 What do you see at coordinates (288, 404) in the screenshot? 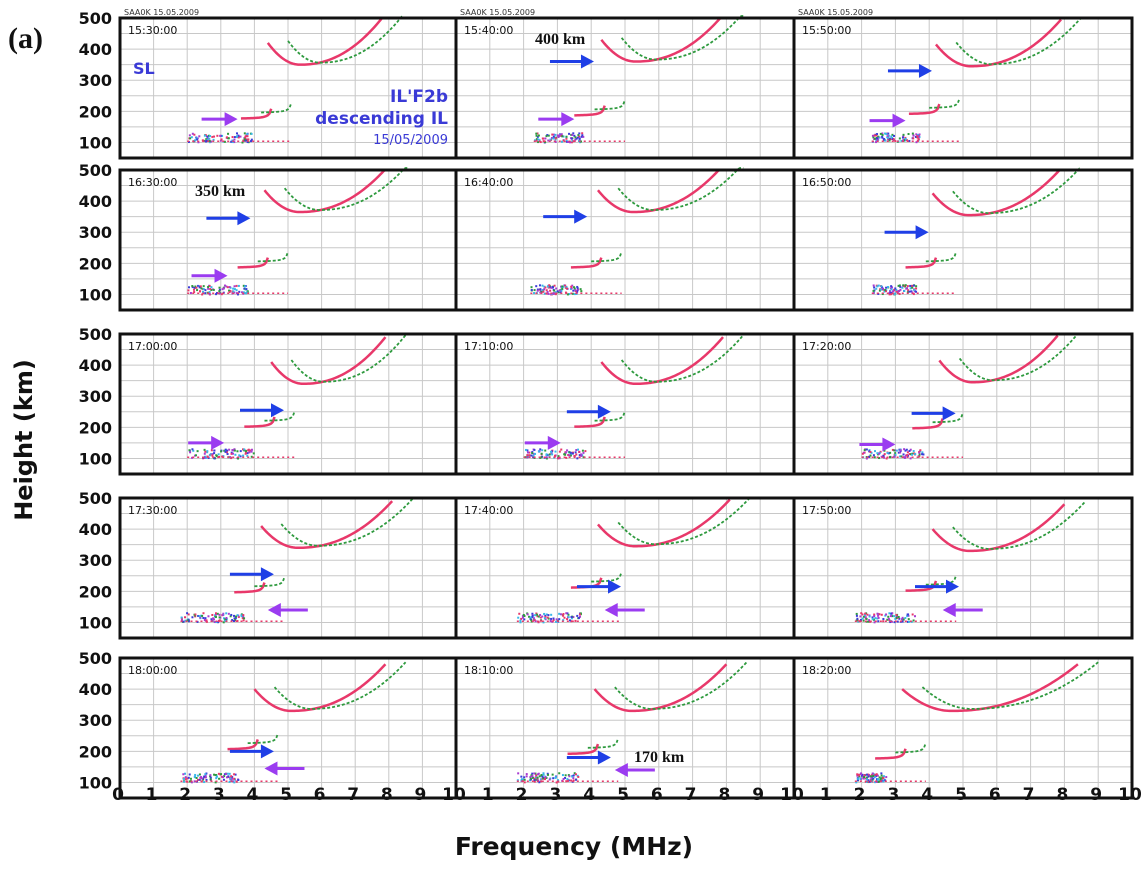
I see `ionogram-panel-17-00-00: 17:00:00` at bounding box center [288, 404].